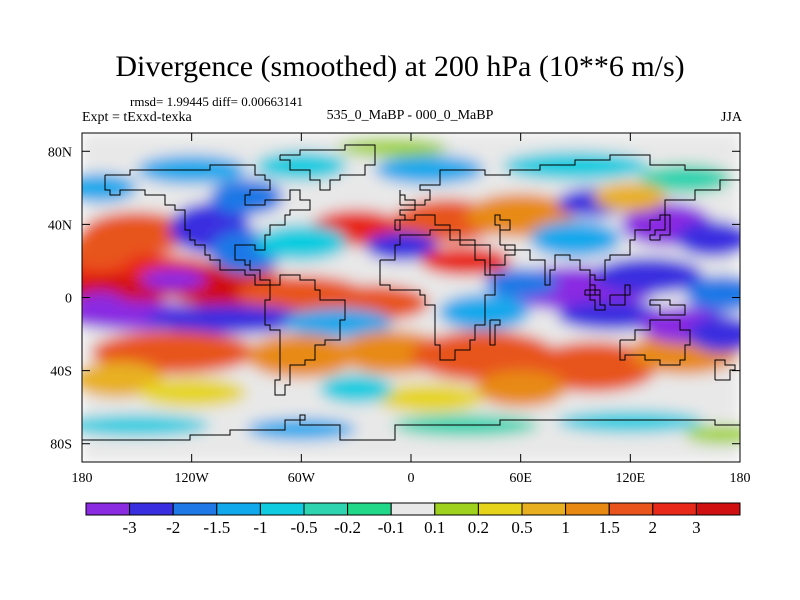 The width and height of the screenshot is (800, 600). Describe the element at coordinates (60, 225) in the screenshot. I see `y-tick-label-1: 40N` at that location.